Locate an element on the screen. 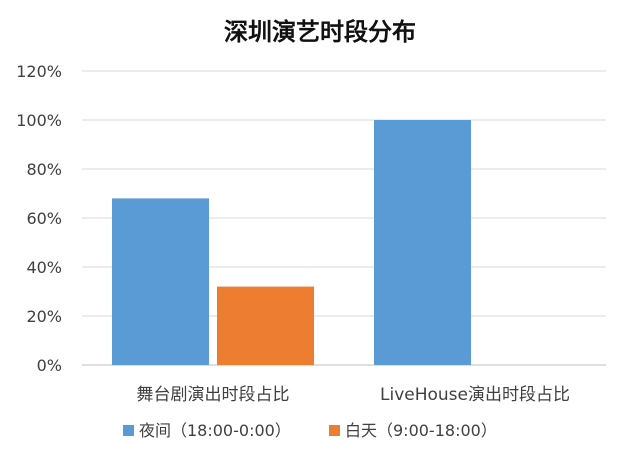  y-tick-label: 20% is located at coordinates (44, 316).